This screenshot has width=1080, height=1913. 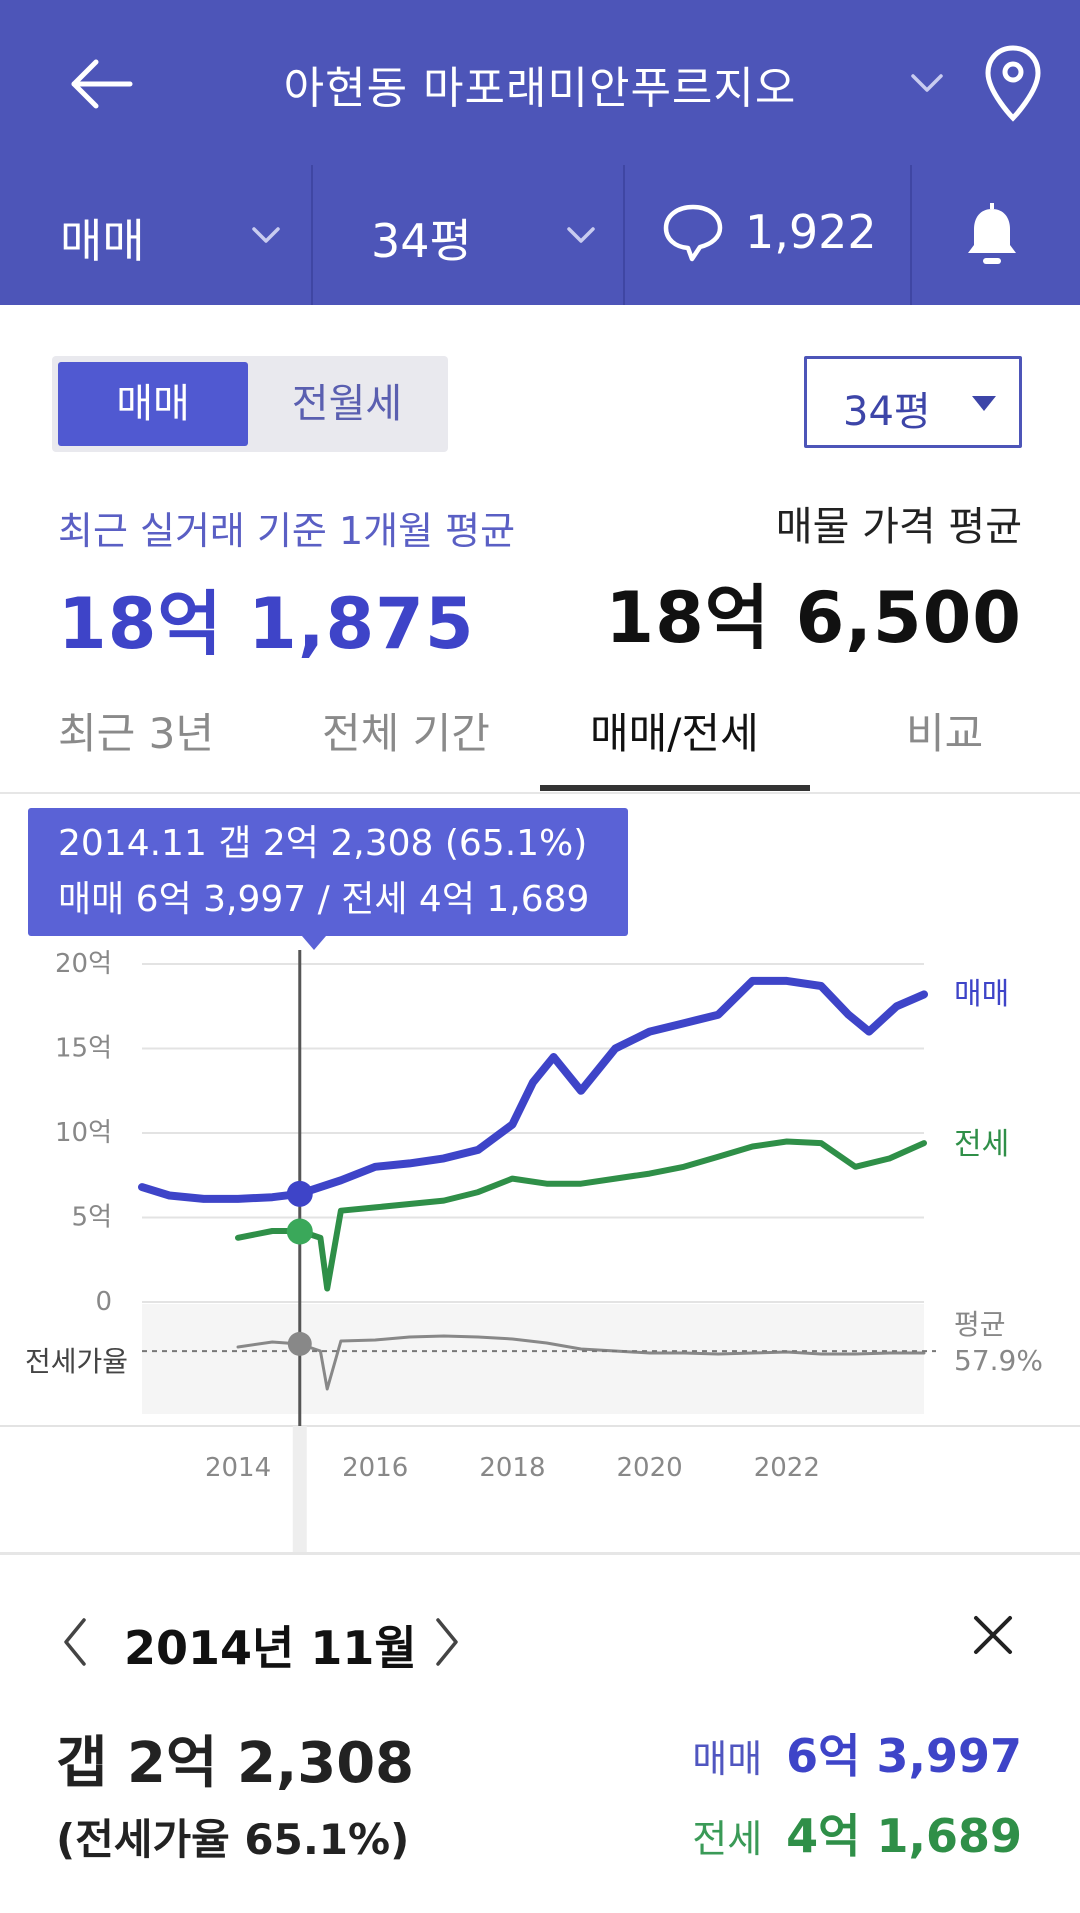 I want to click on avg-label: 평균, so click(x=980, y=1324).